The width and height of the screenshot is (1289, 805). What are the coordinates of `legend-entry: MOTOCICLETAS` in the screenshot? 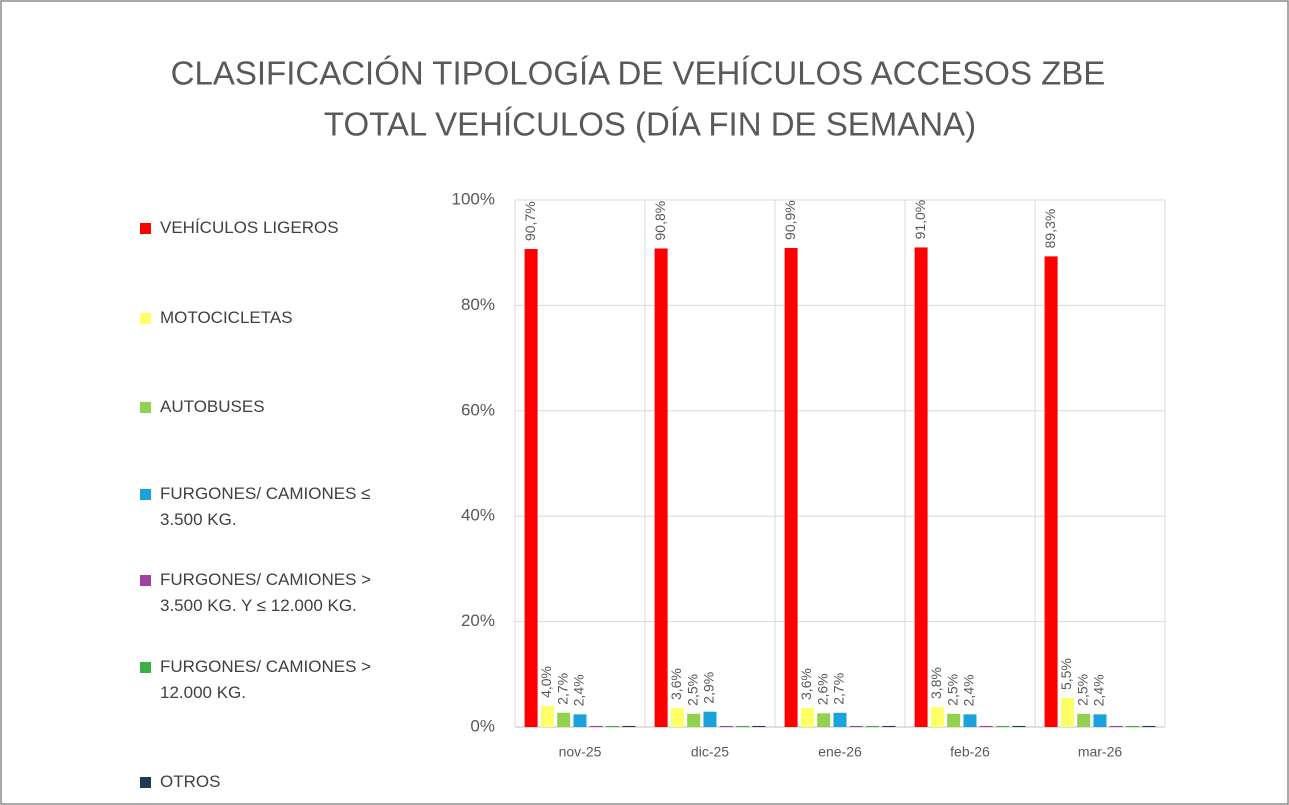 It's located at (275, 318).